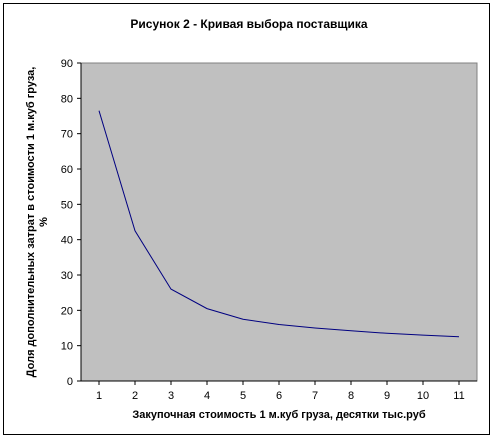 This screenshot has height=441, width=496. What do you see at coordinates (67, 311) in the screenshot?
I see `y-tick-label: 20` at bounding box center [67, 311].